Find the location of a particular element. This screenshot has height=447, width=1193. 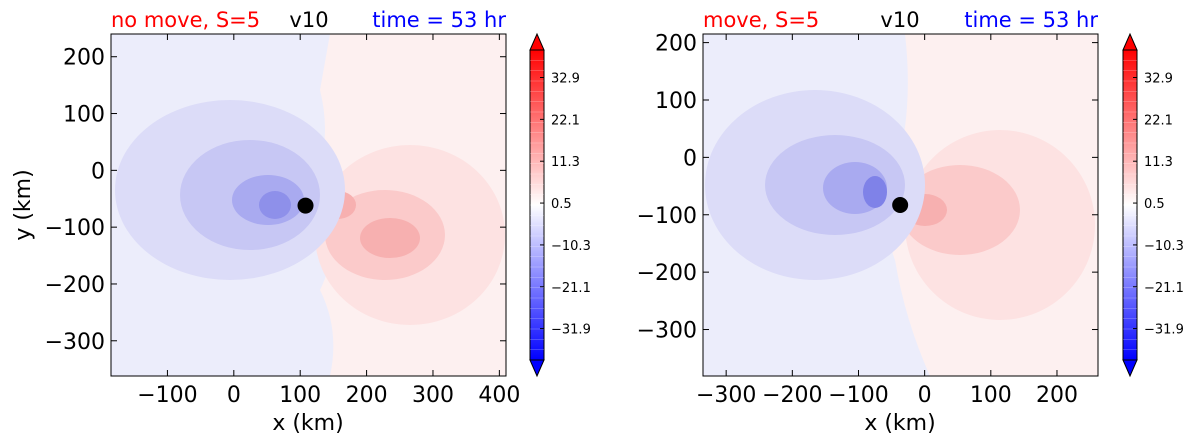

y-axis-label: y (km) is located at coordinates (23, 204).